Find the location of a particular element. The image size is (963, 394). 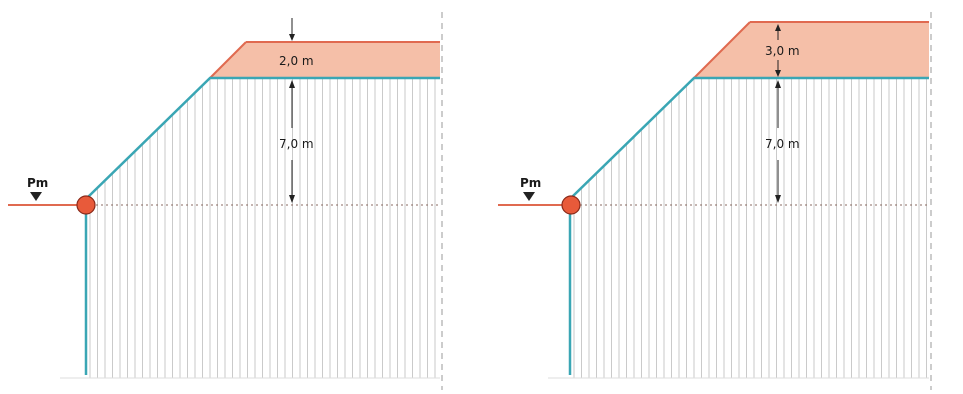

water-level-label-left: Pm is located at coordinates (37, 183).